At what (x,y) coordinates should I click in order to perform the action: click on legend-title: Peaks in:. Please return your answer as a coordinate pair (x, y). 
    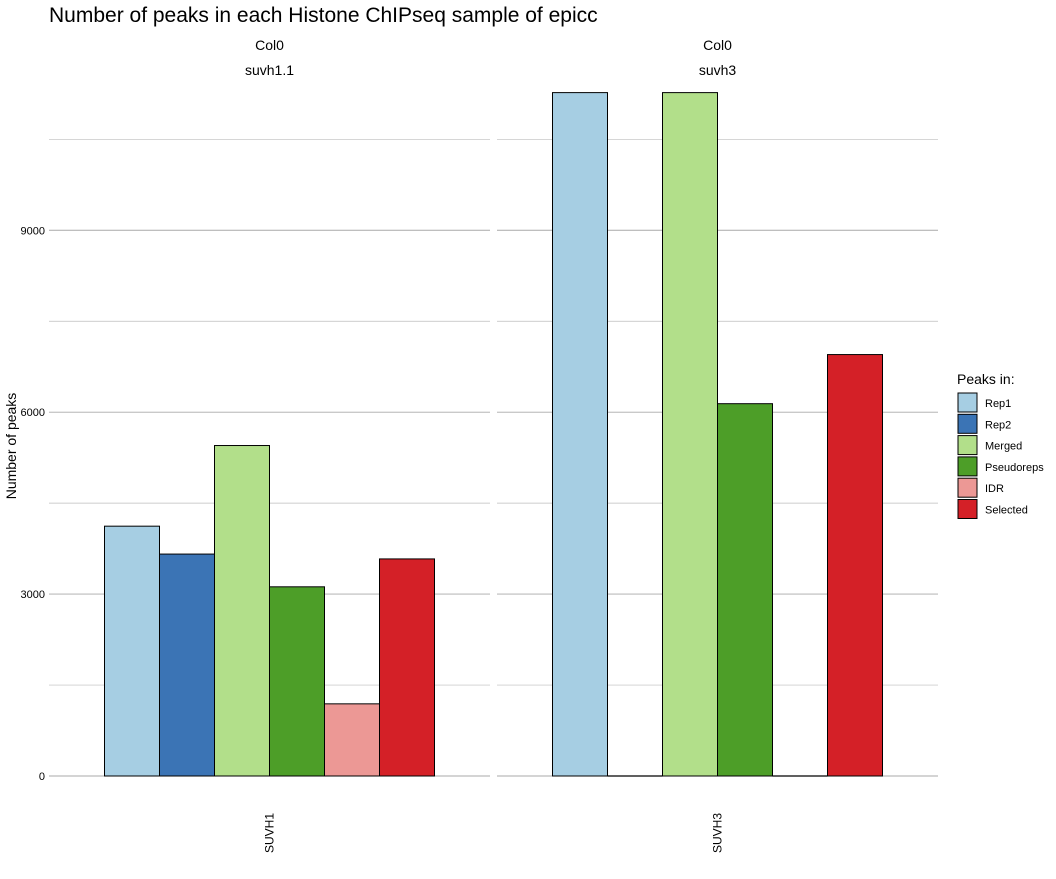
    Looking at the image, I should click on (986, 379).